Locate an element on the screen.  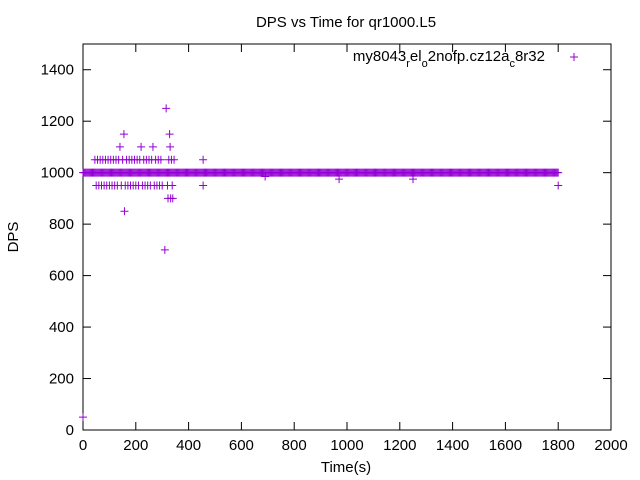
legend-marker is located at coordinates (574, 57).